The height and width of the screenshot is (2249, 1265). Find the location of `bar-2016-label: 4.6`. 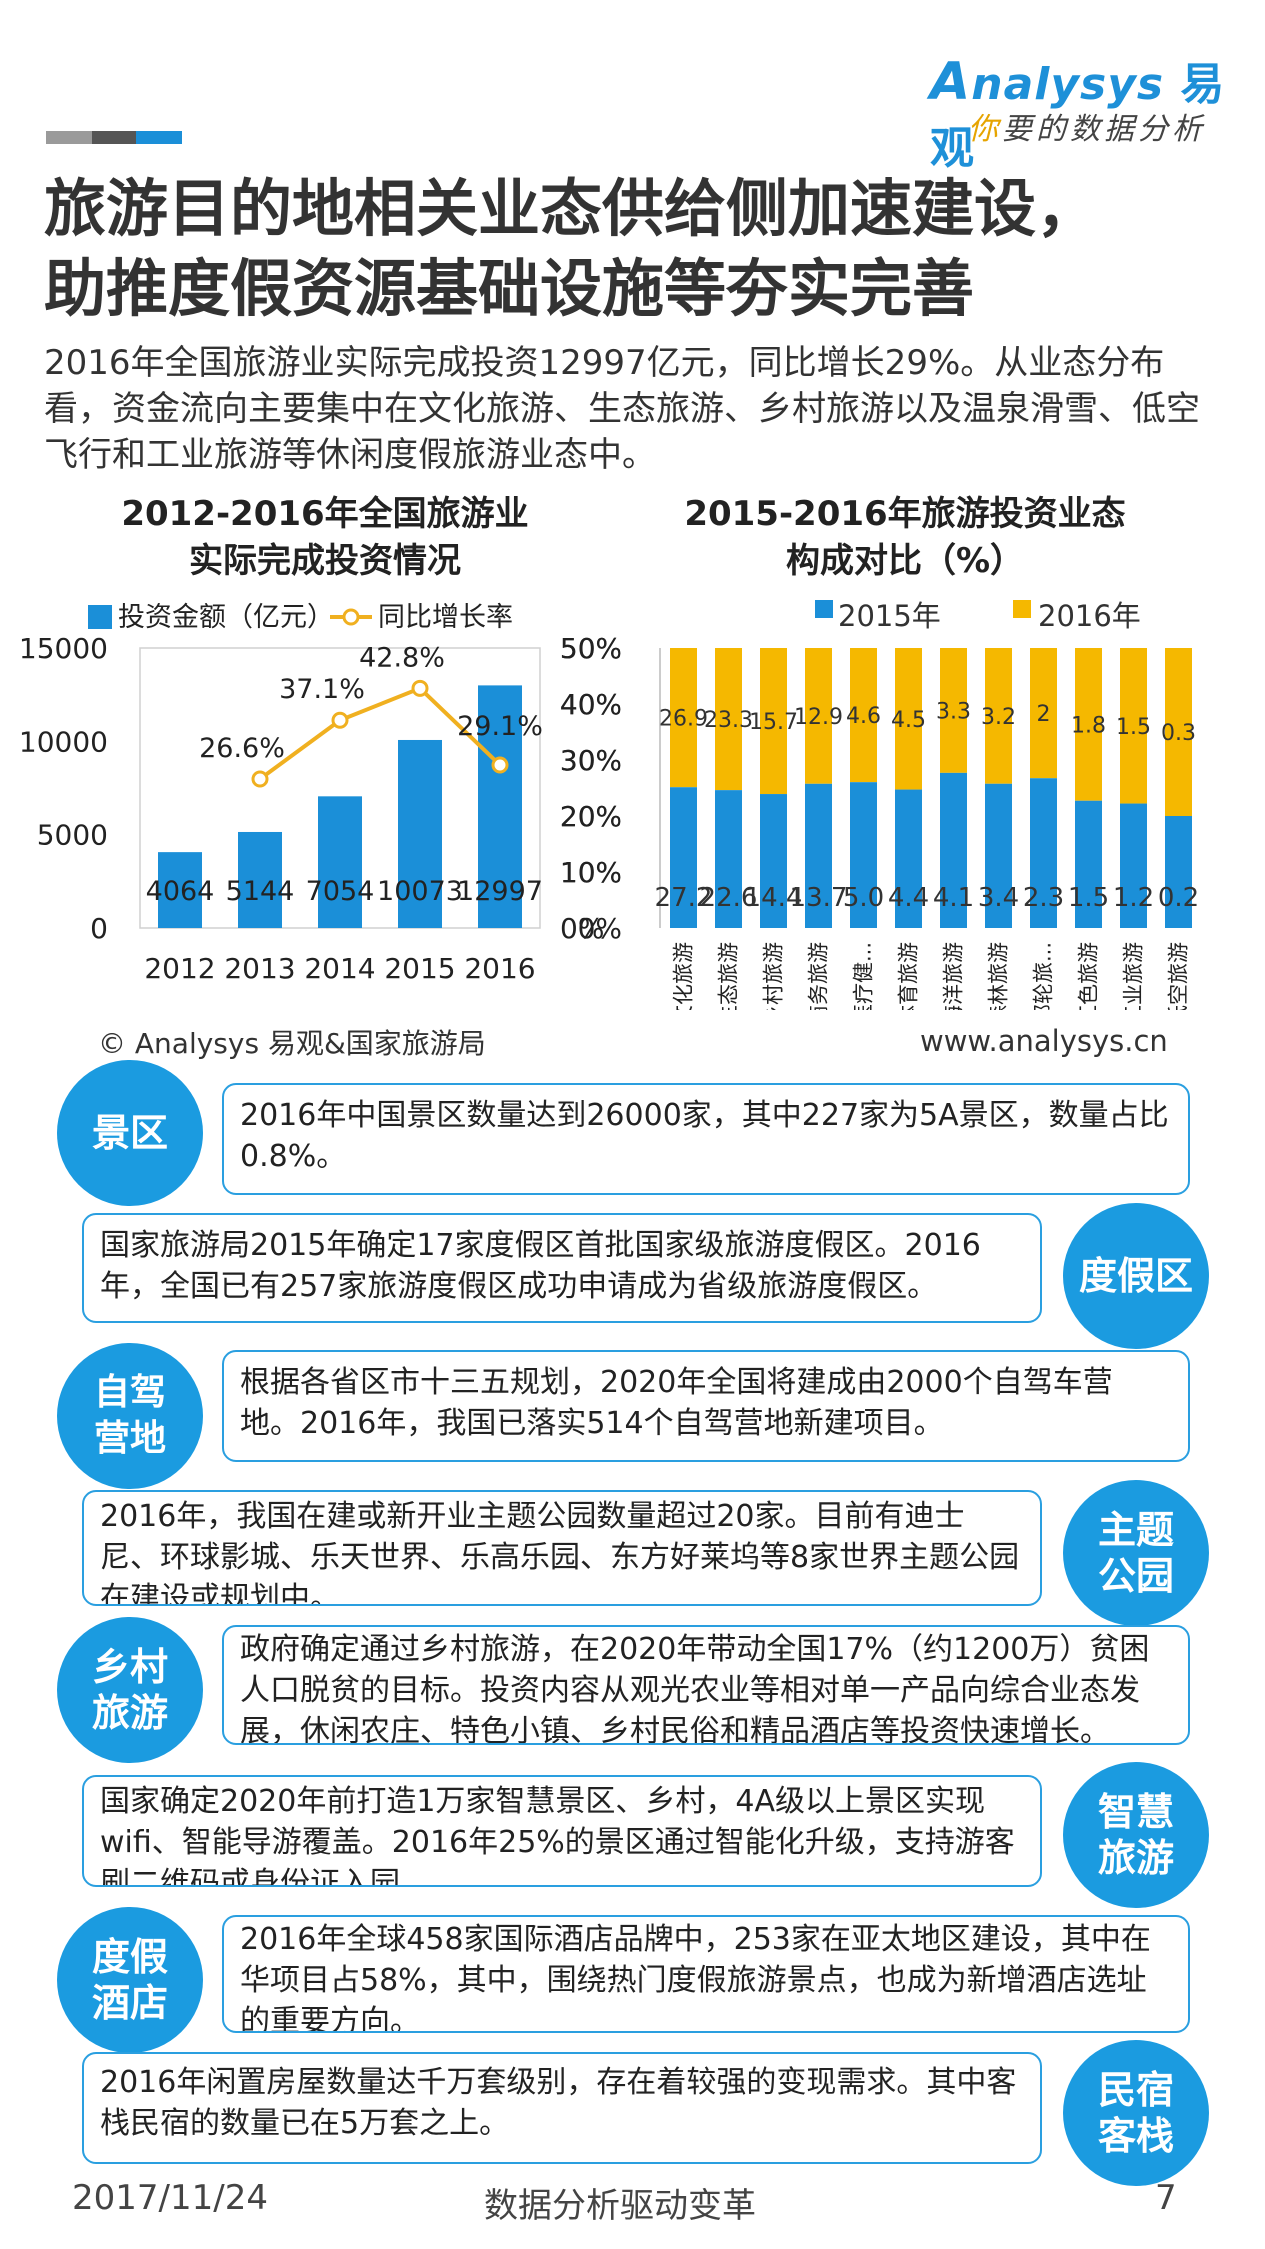

bar-2016-label: 4.6 is located at coordinates (863, 716).